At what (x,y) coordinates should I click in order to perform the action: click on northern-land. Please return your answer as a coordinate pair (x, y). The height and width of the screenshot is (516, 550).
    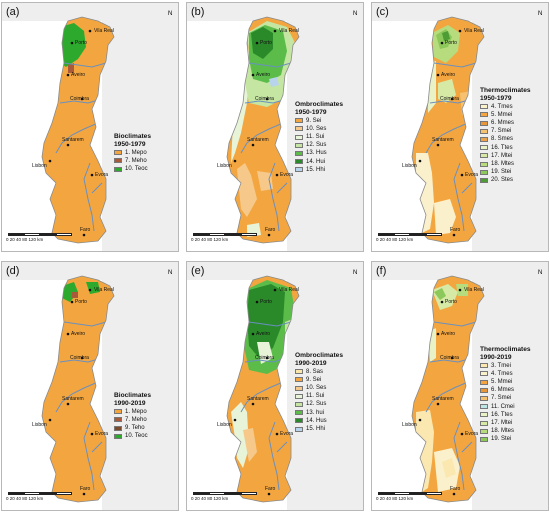
    Looking at the image, I should click on (275, 271).